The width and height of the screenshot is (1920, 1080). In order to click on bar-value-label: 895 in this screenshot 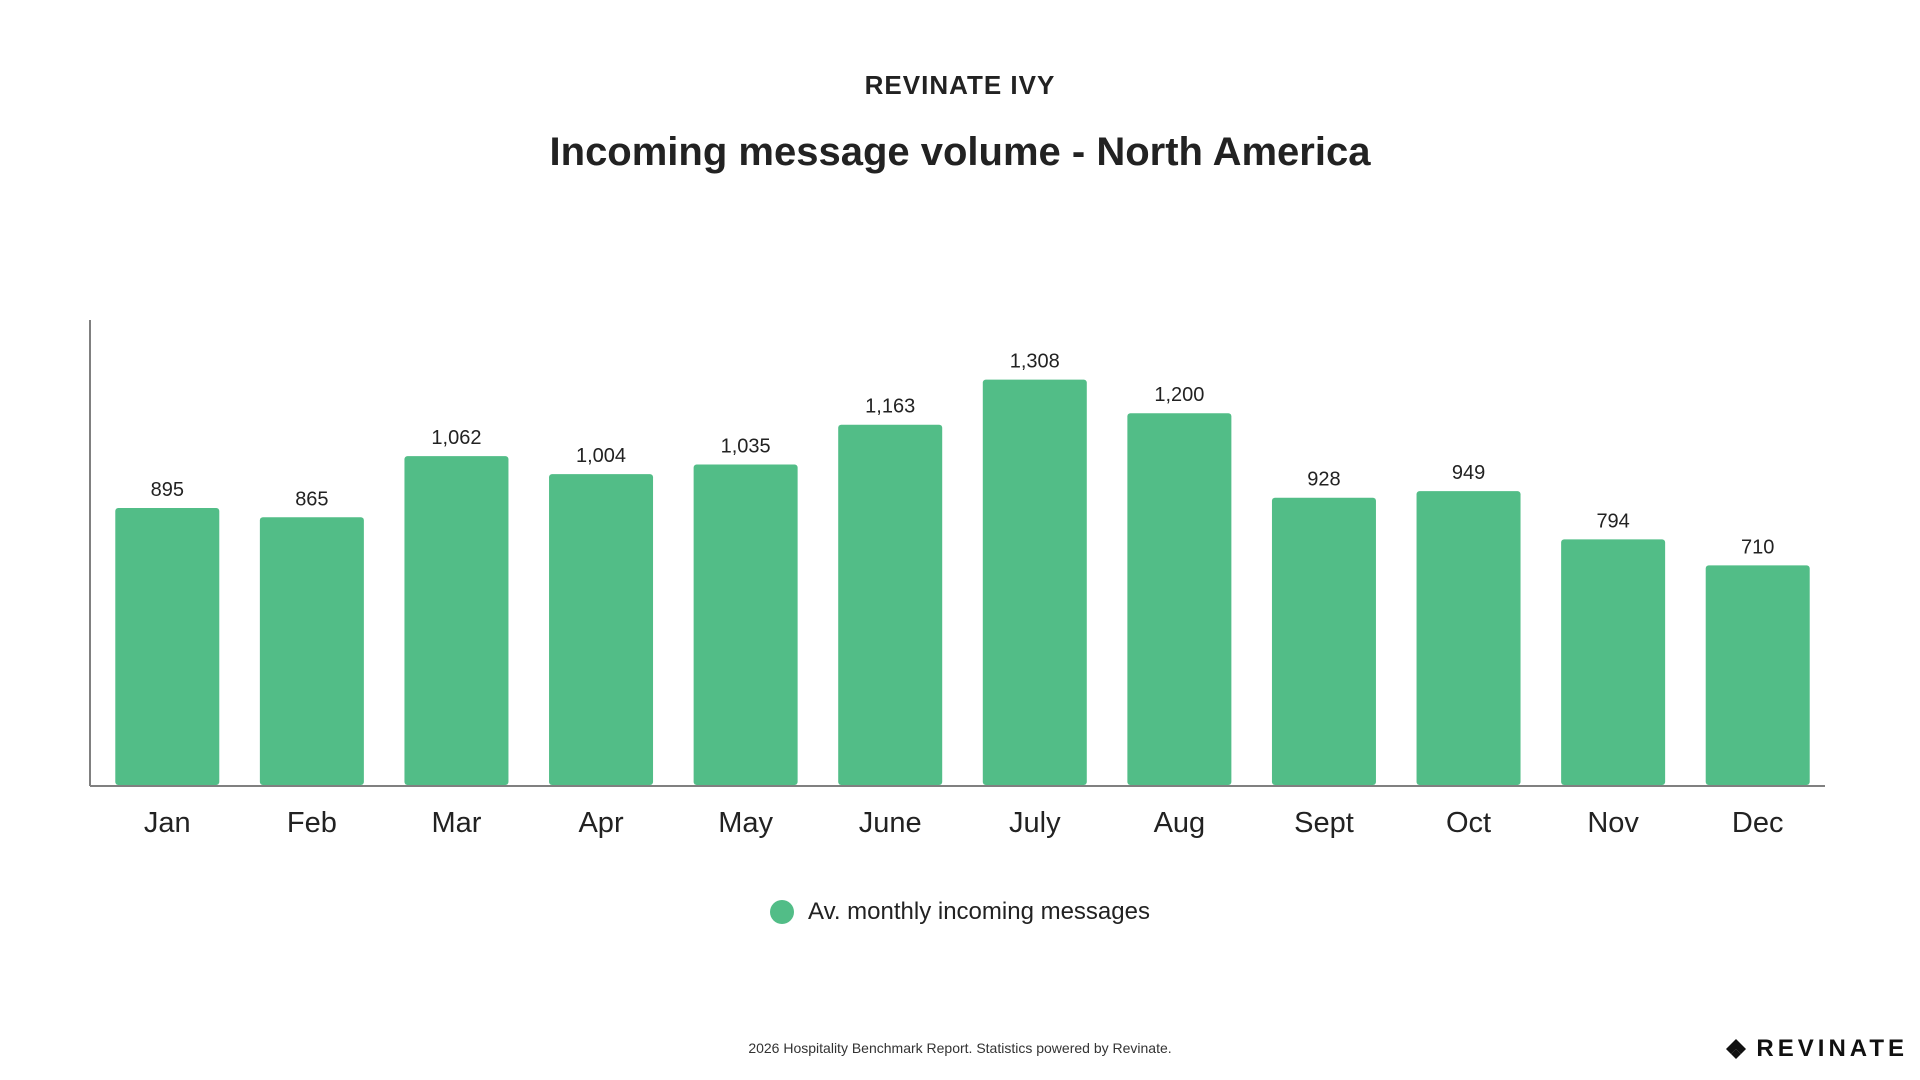, I will do `click(167, 490)`.